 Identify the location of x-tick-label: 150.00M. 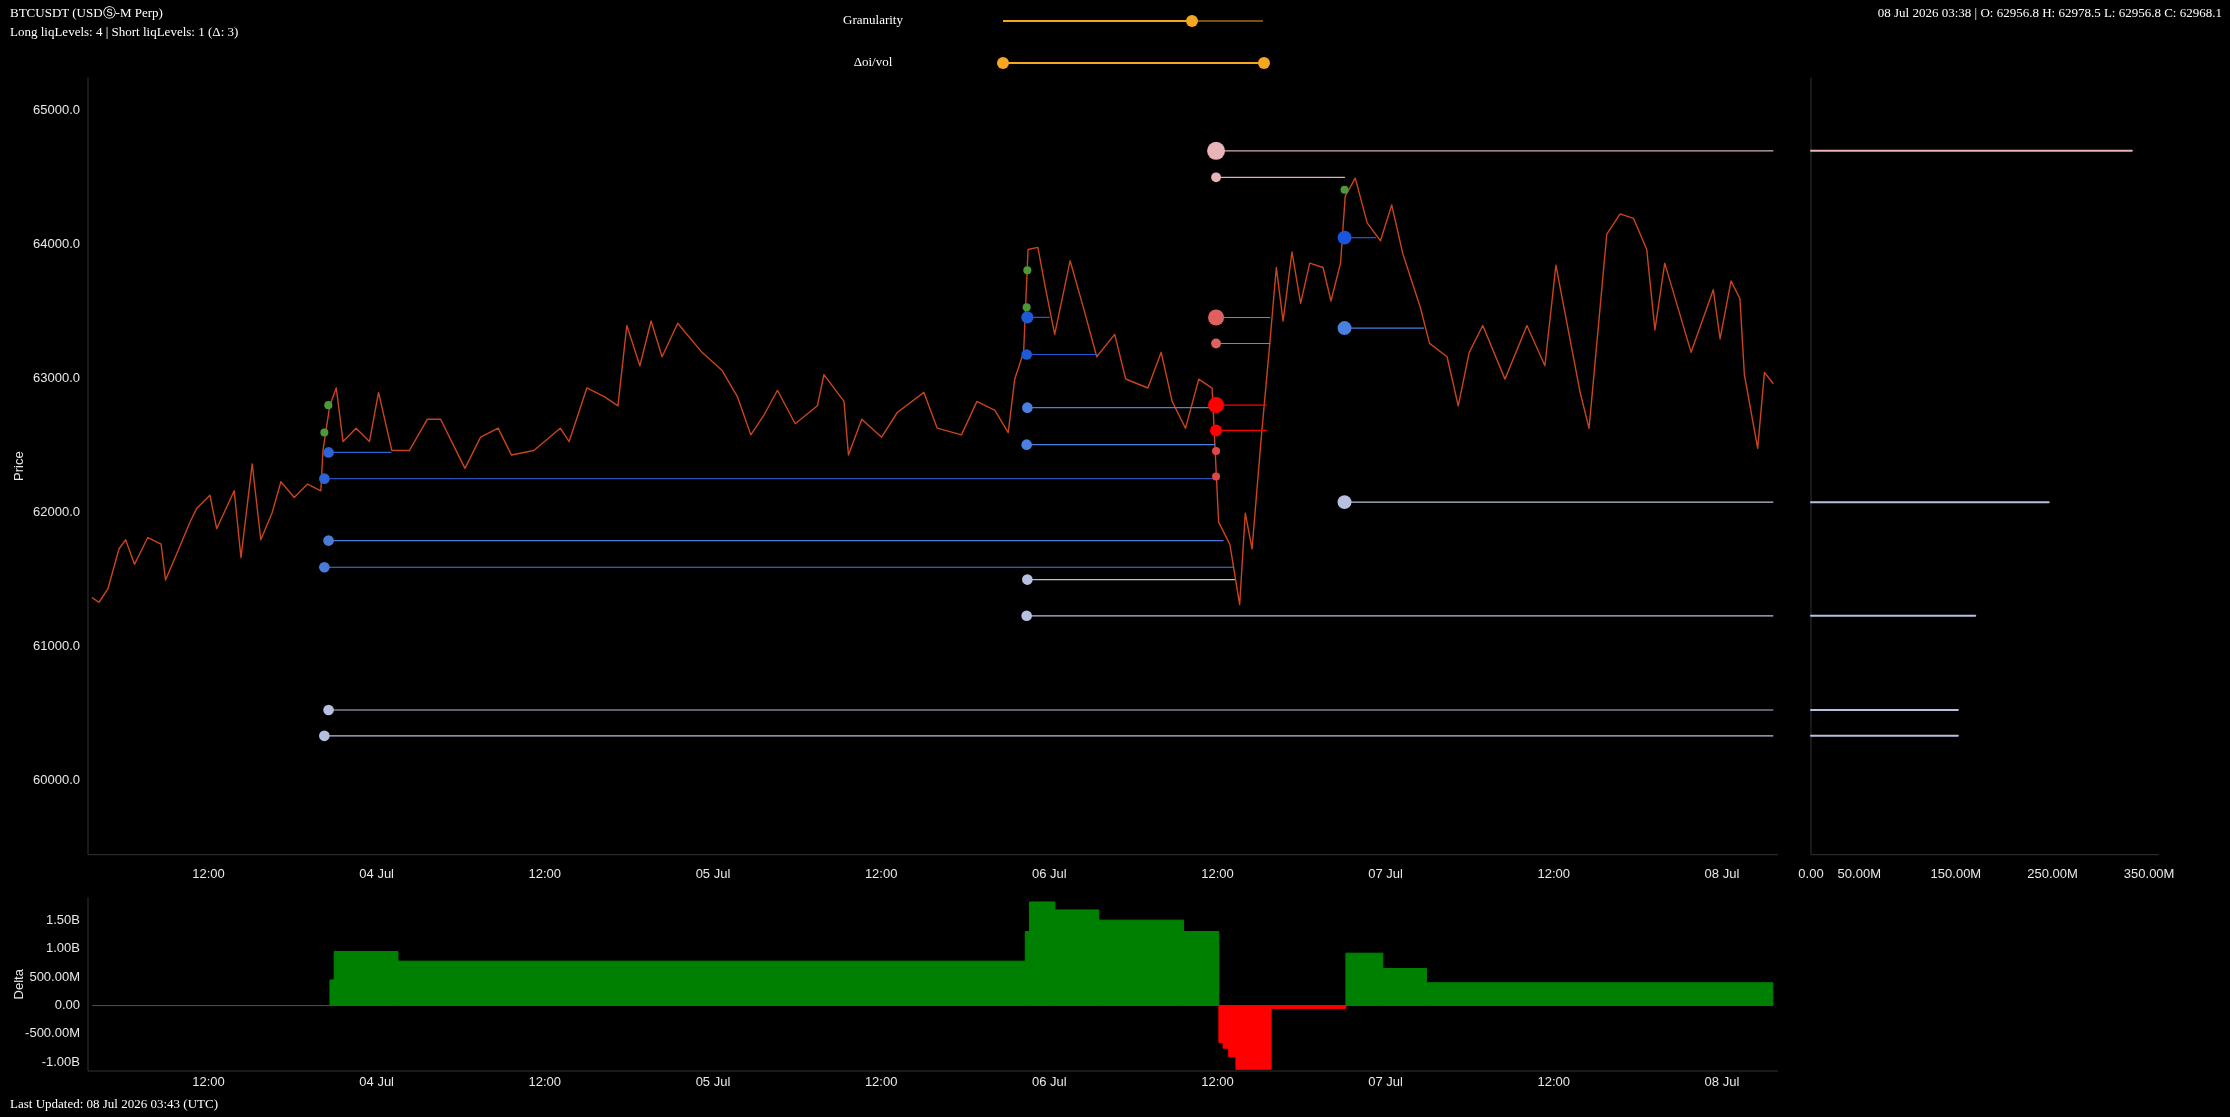
(1956, 874).